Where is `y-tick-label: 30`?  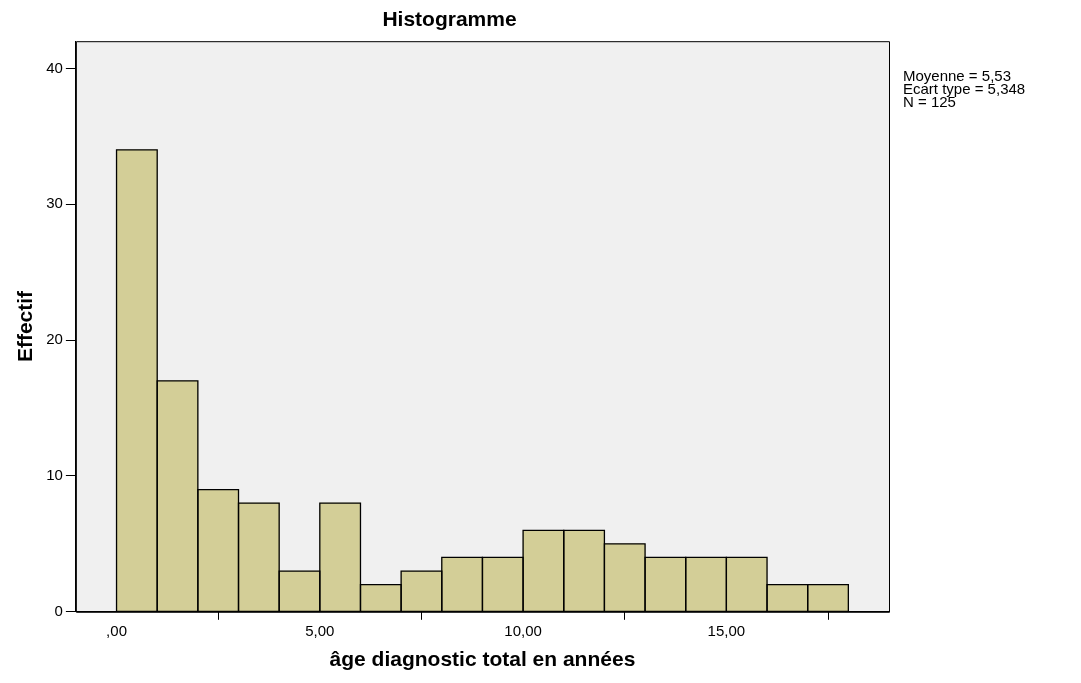 y-tick-label: 30 is located at coordinates (54, 203).